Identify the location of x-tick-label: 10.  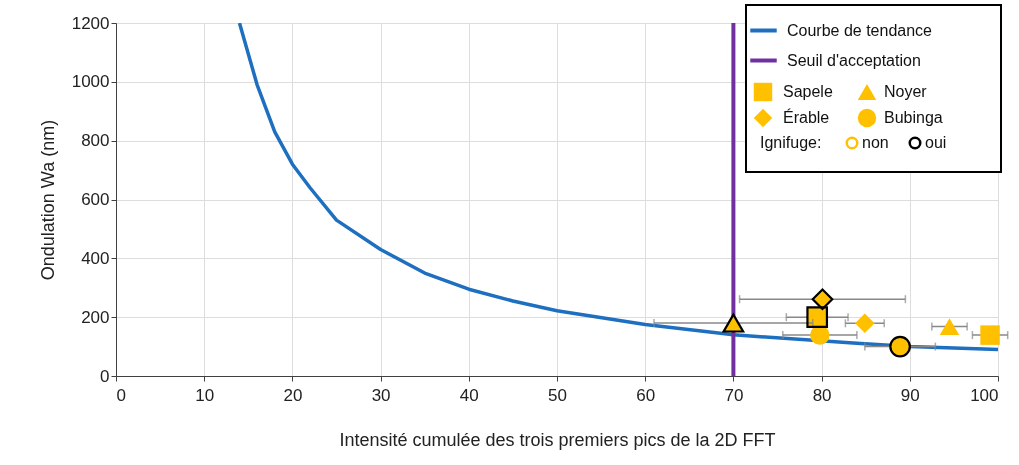
(205, 395).